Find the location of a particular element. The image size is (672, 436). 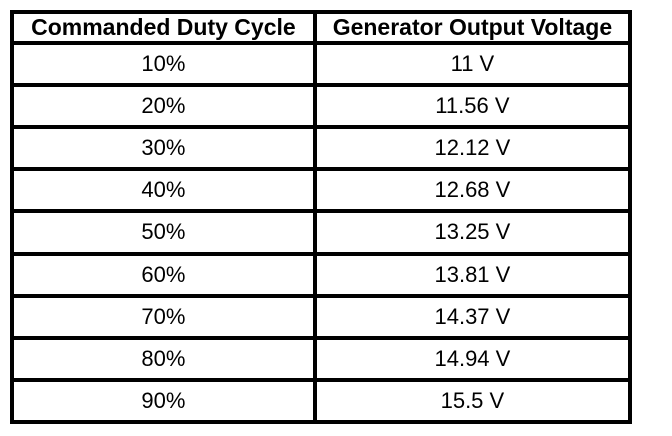

voltage-cell: 15.5 V is located at coordinates (472, 401).